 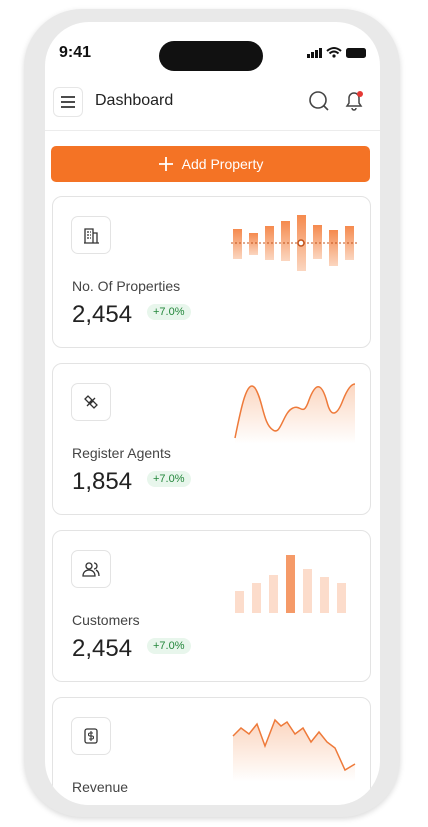 I want to click on stat-card: Register Agents 1,854 +7.0%, so click(x=211, y=439).